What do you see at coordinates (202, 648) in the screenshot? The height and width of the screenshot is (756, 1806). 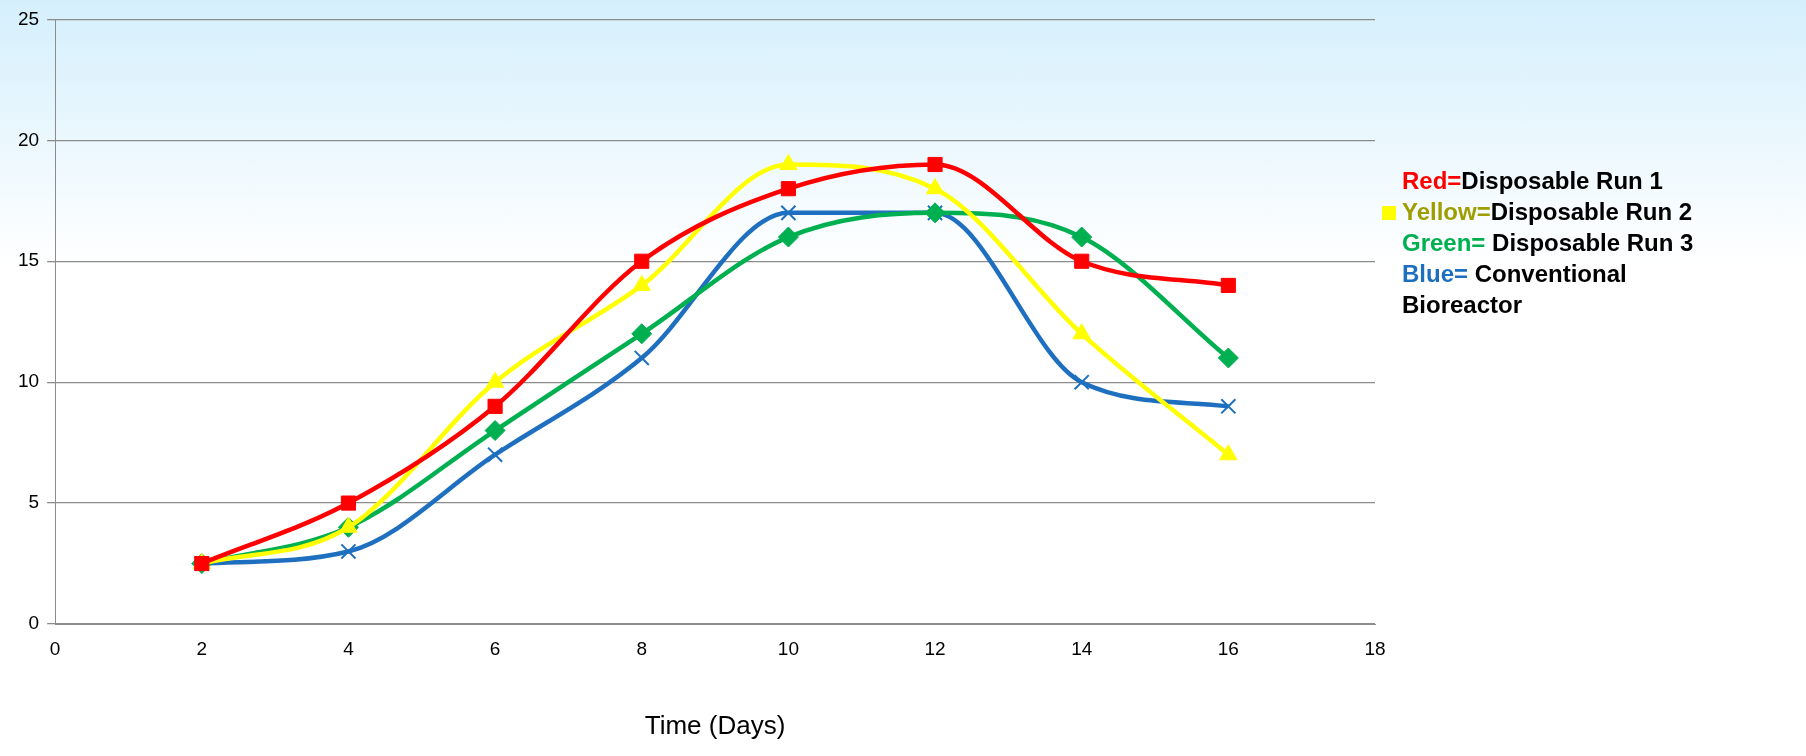 I see `x-tick-label: 2` at bounding box center [202, 648].